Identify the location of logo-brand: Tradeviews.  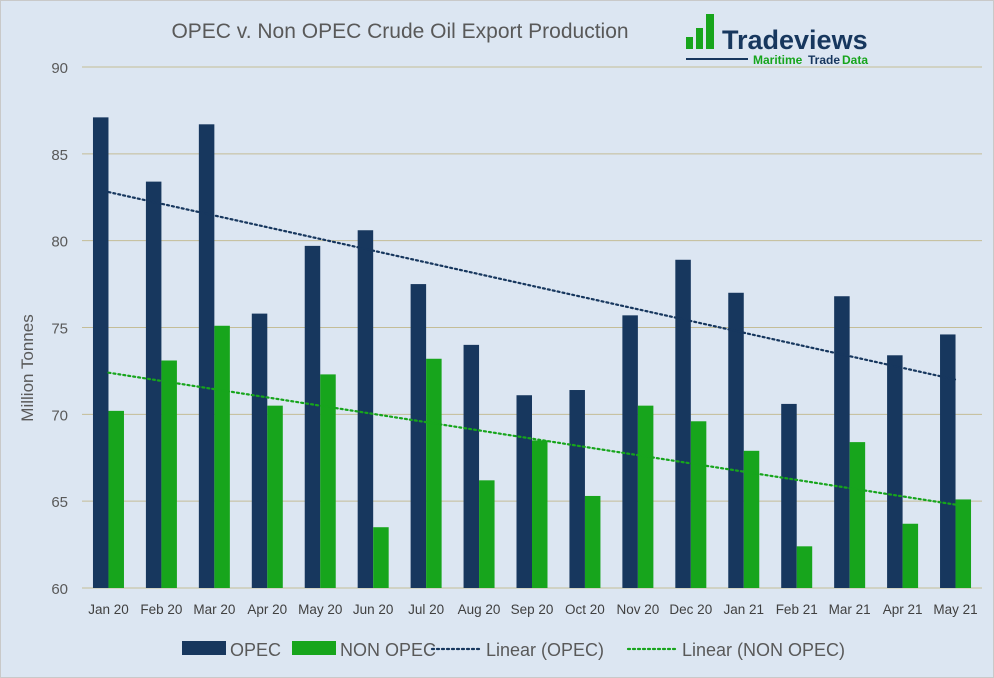
(795, 40).